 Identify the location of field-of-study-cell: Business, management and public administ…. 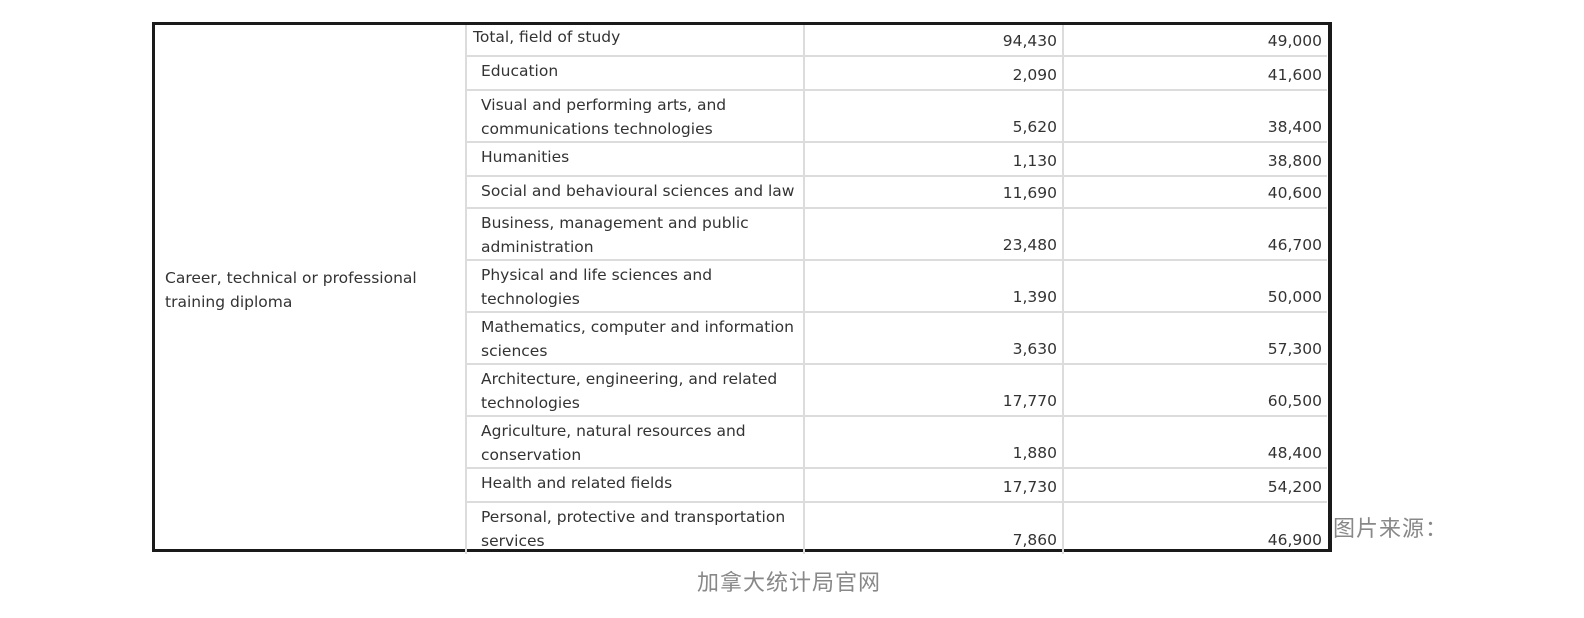
(635, 234).